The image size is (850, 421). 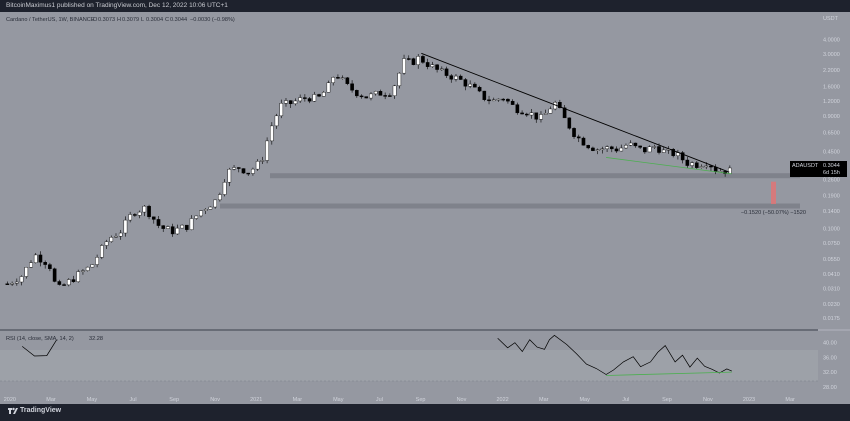 I want to click on descending-trendline, so click(x=575, y=112).